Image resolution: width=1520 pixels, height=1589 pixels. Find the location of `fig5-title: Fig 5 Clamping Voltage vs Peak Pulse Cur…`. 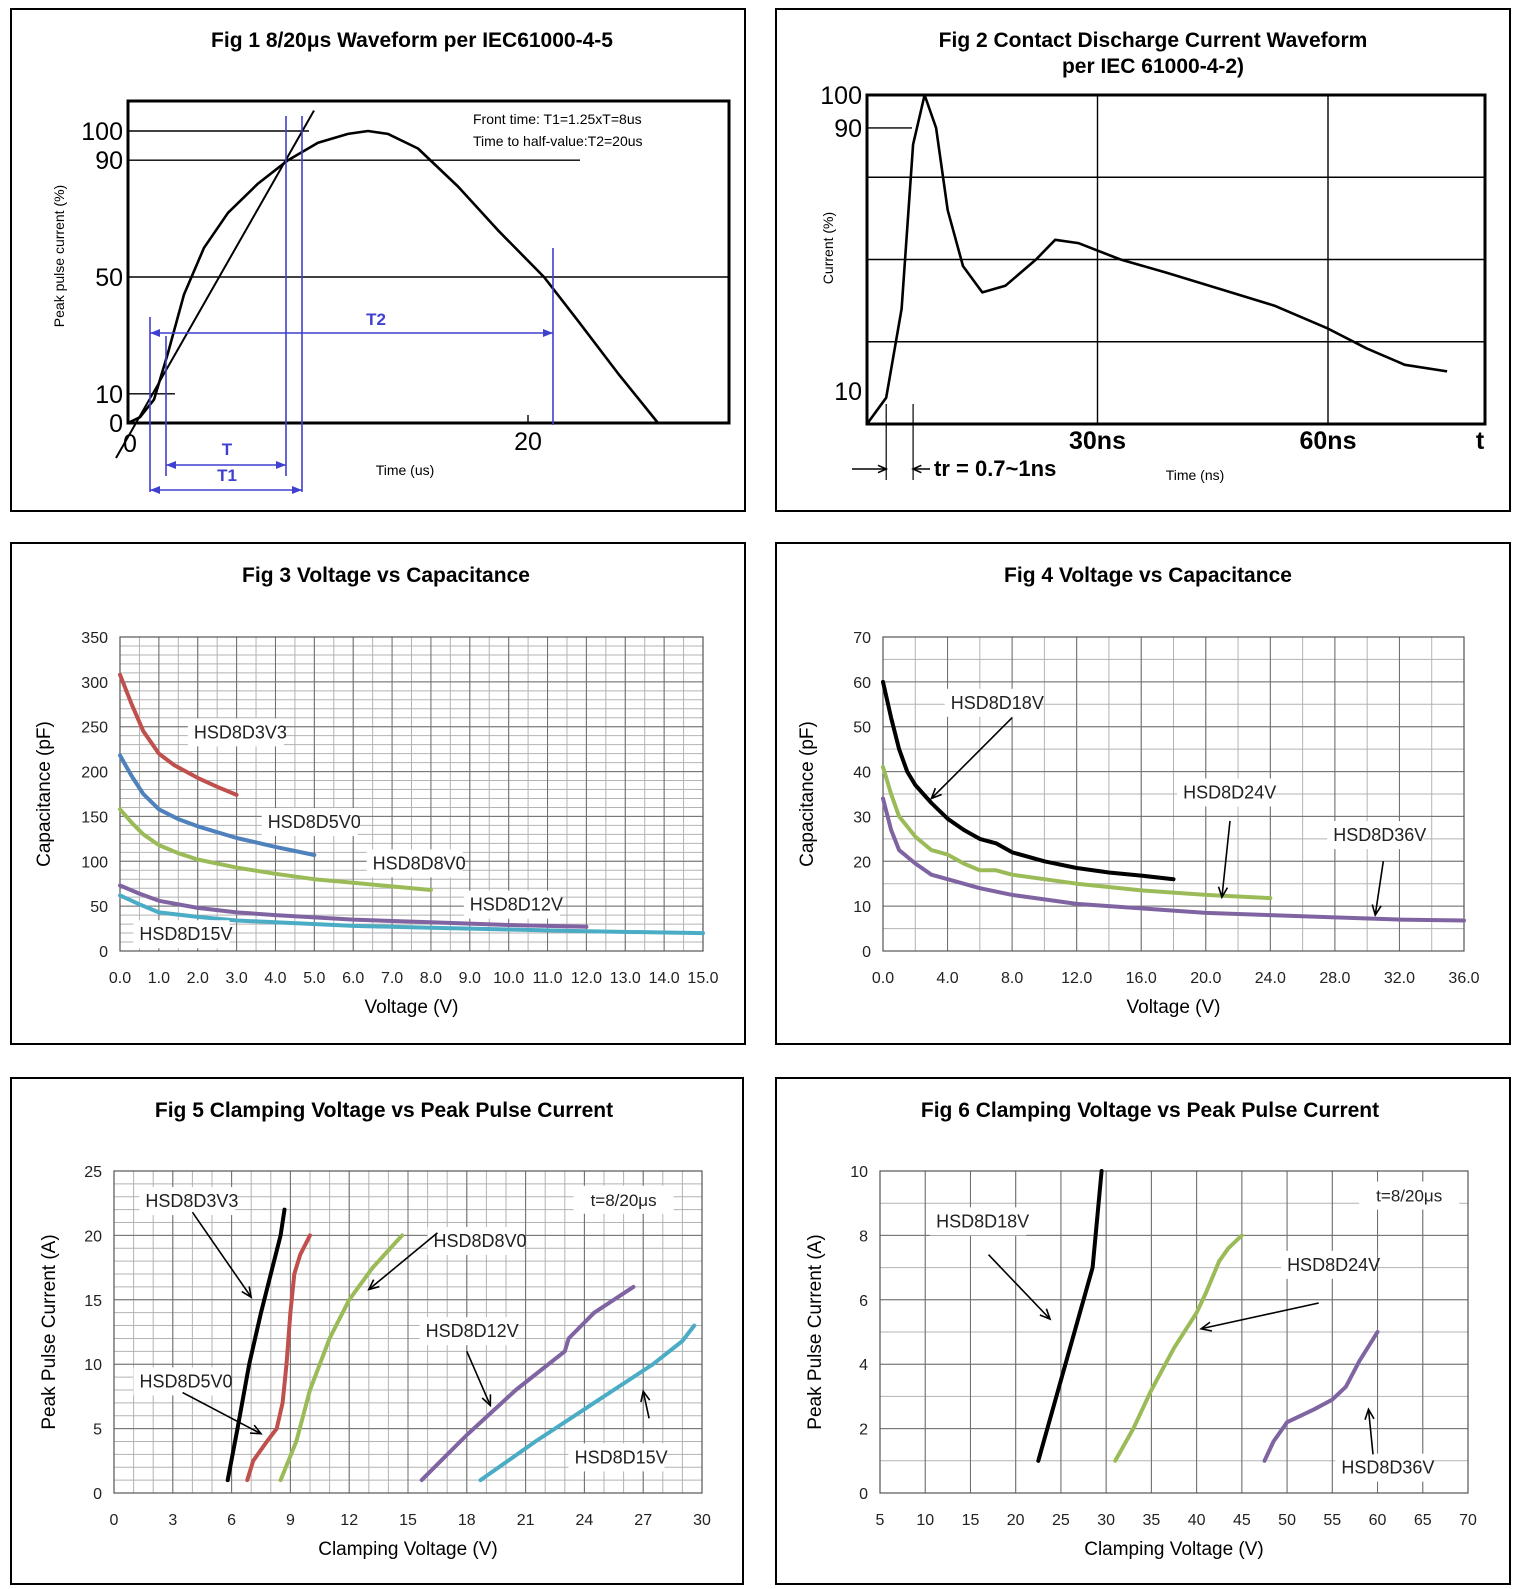

fig5-title: Fig 5 Clamping Voltage vs Peak Pulse Cur… is located at coordinates (384, 1110).